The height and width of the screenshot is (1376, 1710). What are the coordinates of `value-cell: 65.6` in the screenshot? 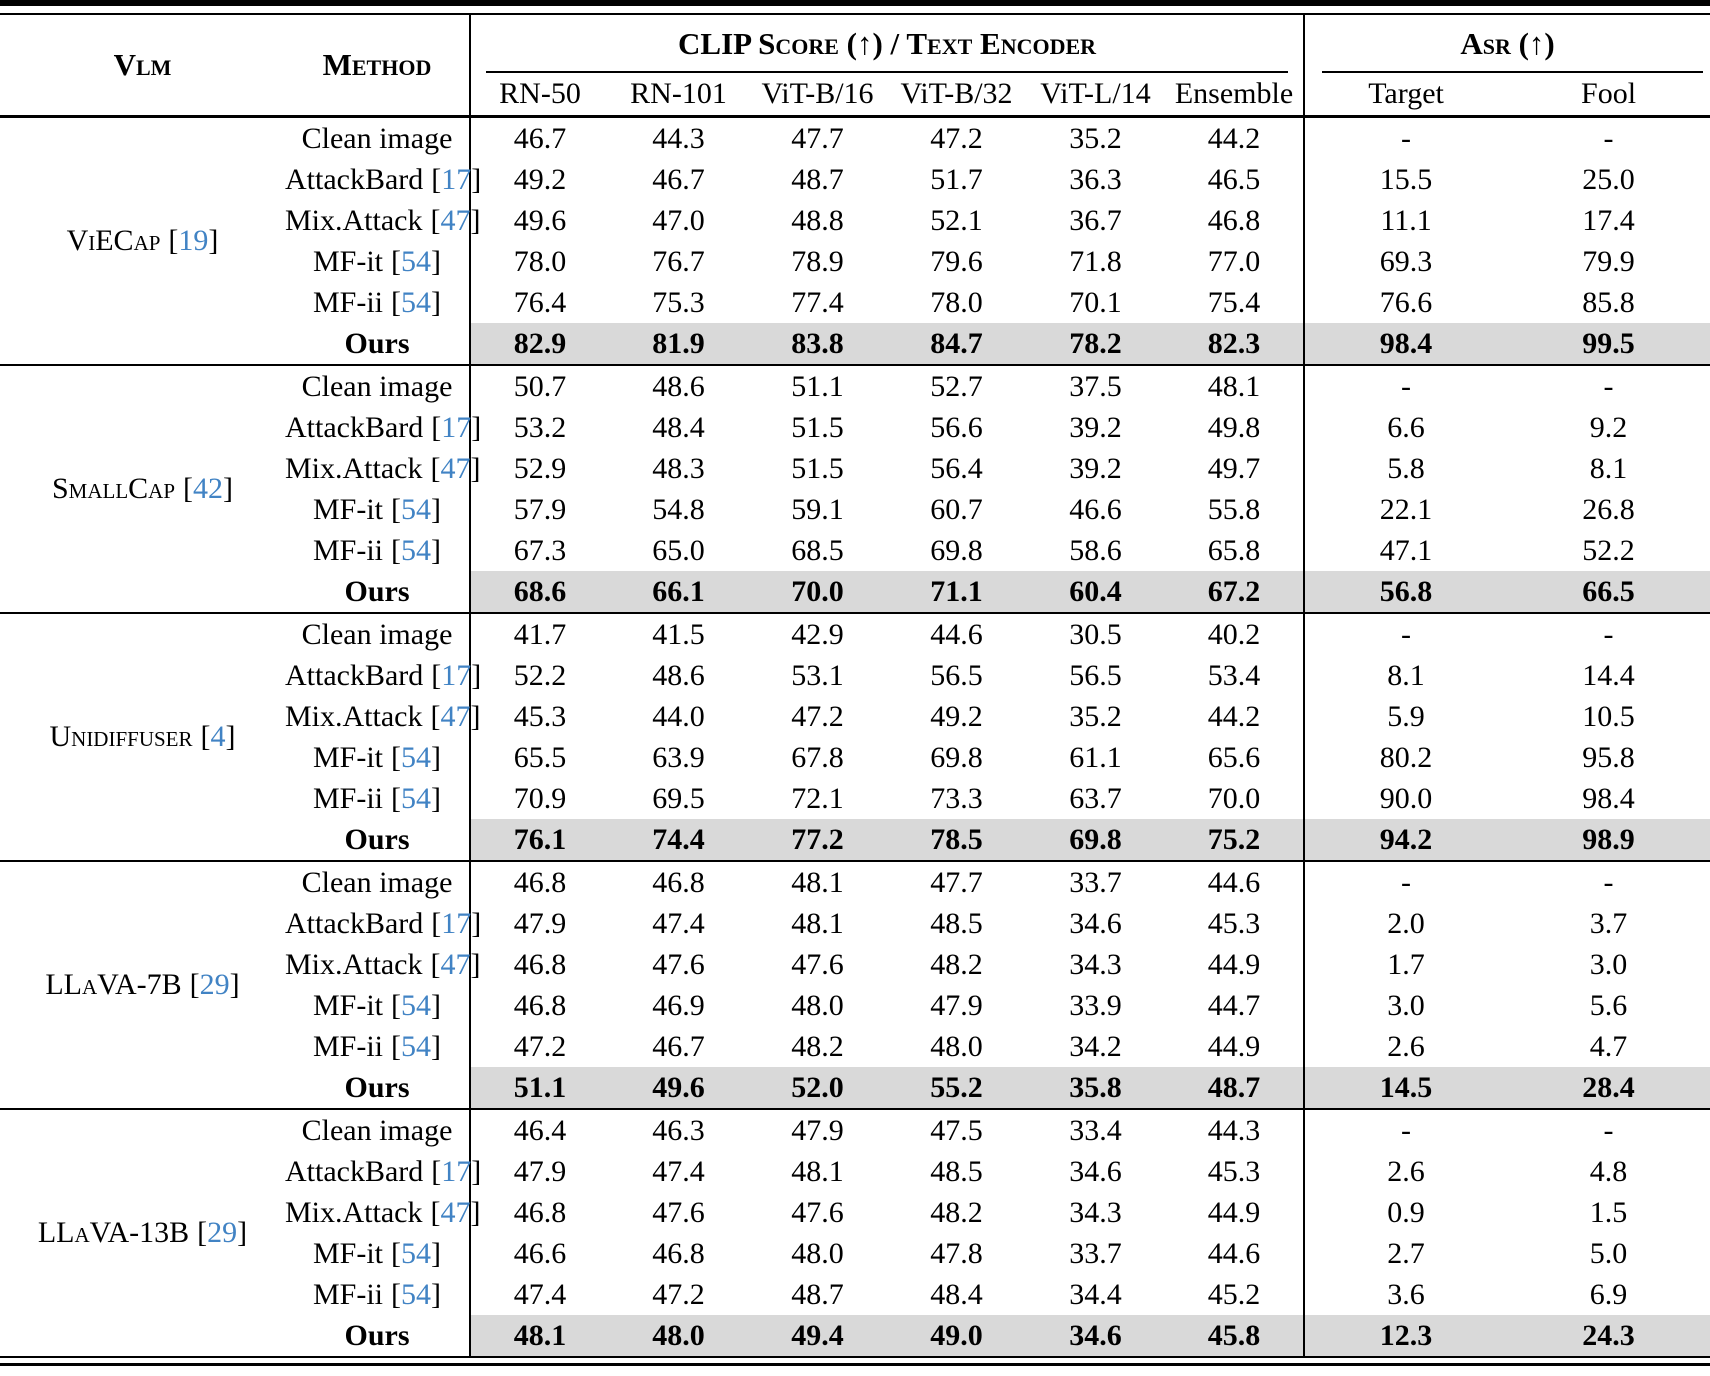 It's located at (1234, 757).